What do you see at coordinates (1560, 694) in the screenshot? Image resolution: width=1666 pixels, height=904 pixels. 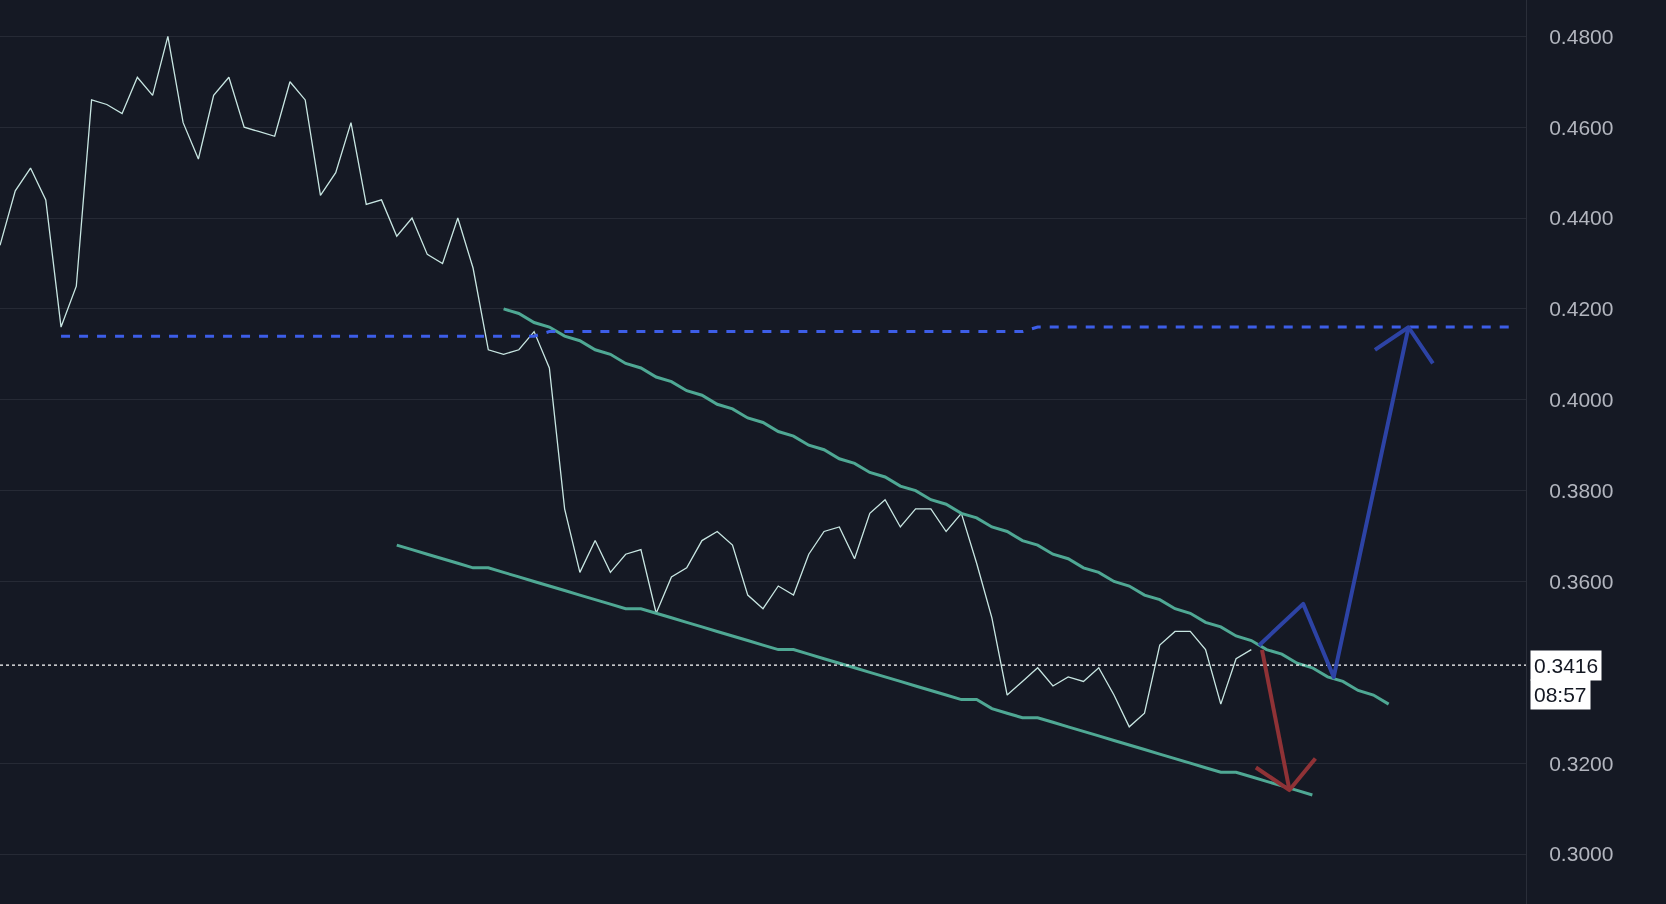 I see `text: 08:57` at bounding box center [1560, 694].